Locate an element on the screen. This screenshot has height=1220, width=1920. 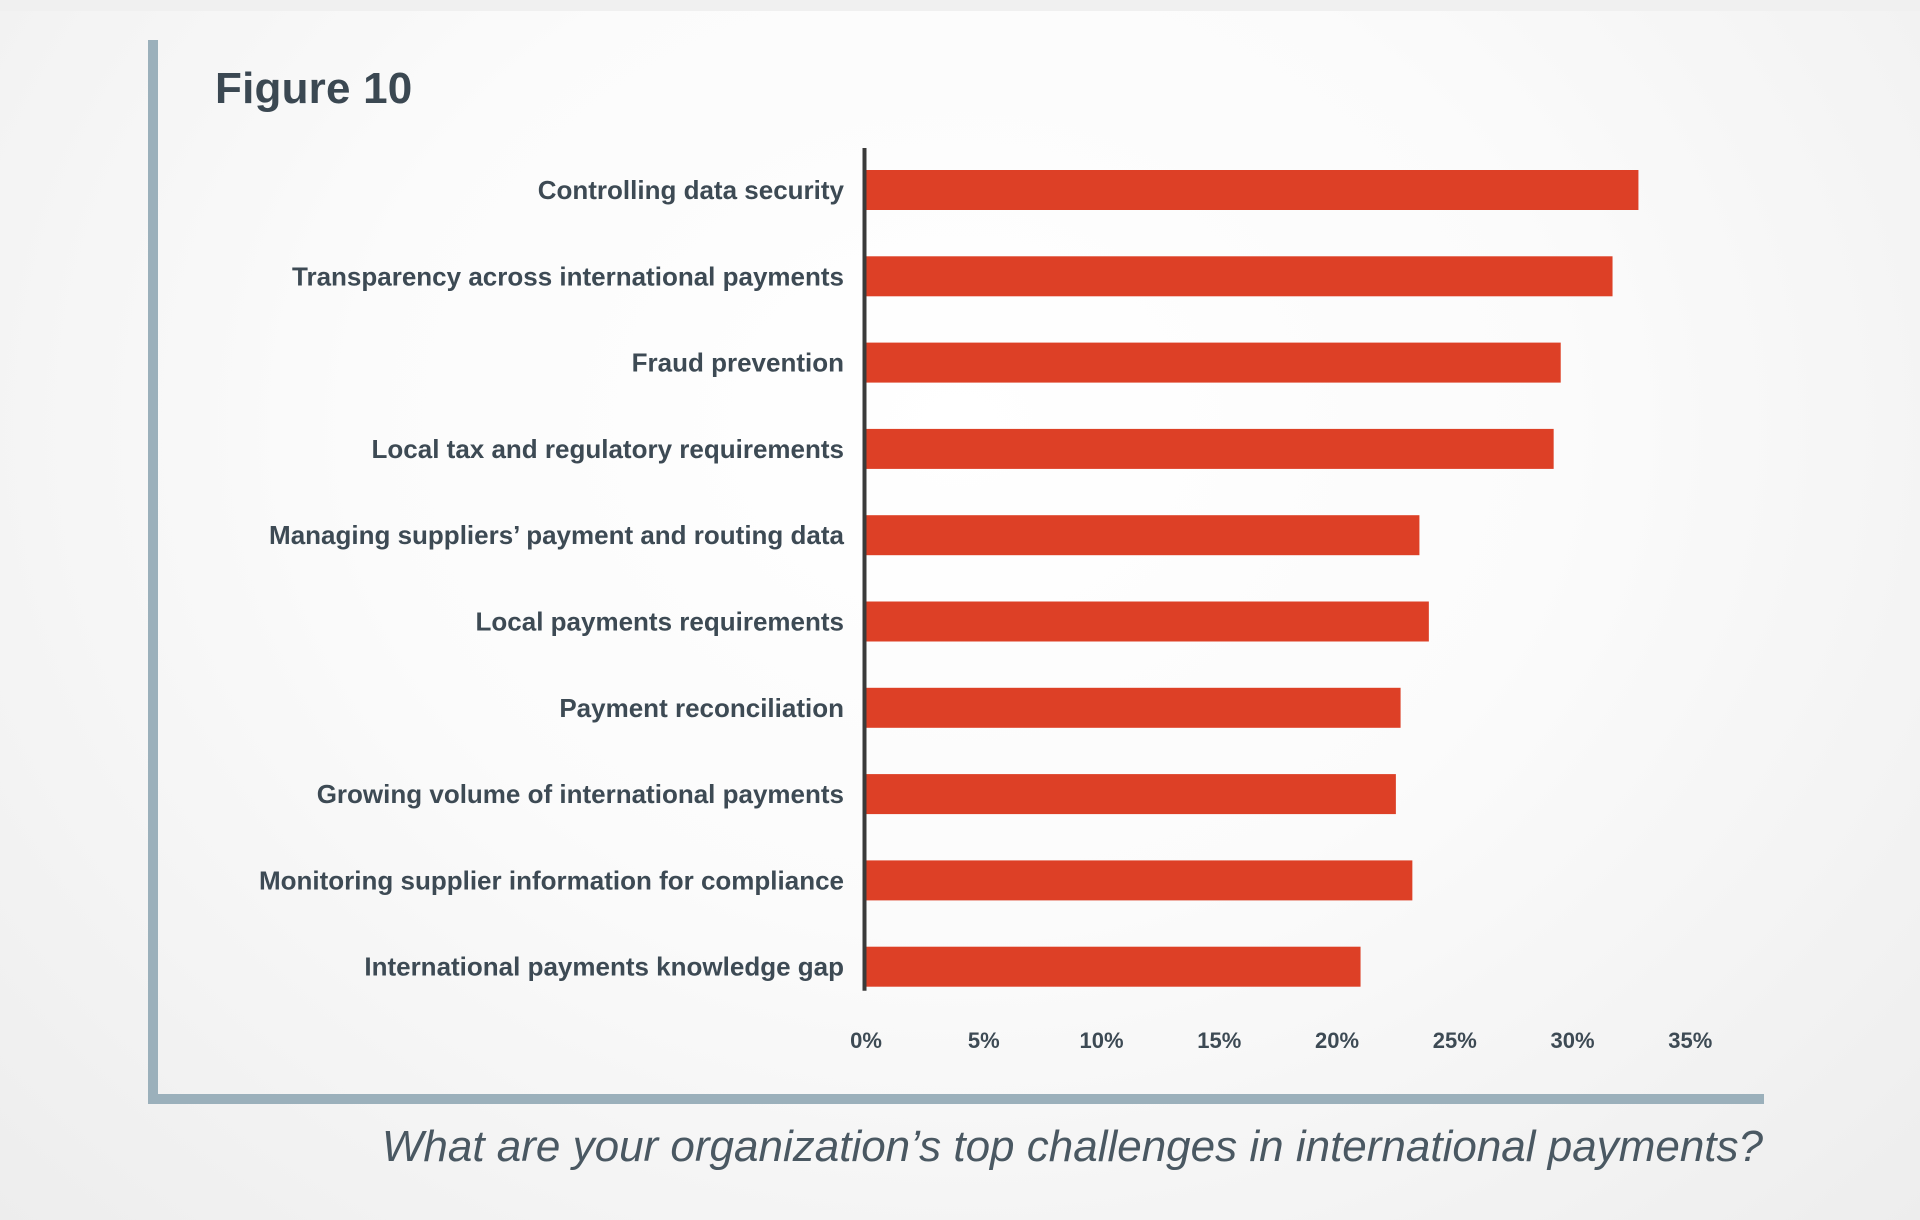
x-tick-labels-group: 0% 5% 10% 15% 20% 25% 30% 35% is located at coordinates (1281, 1040).